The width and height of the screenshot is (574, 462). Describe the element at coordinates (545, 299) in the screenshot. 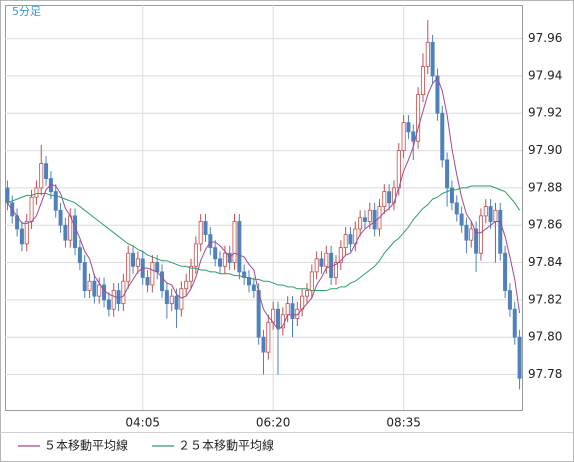

I see `y-tick-label: 97.82` at that location.